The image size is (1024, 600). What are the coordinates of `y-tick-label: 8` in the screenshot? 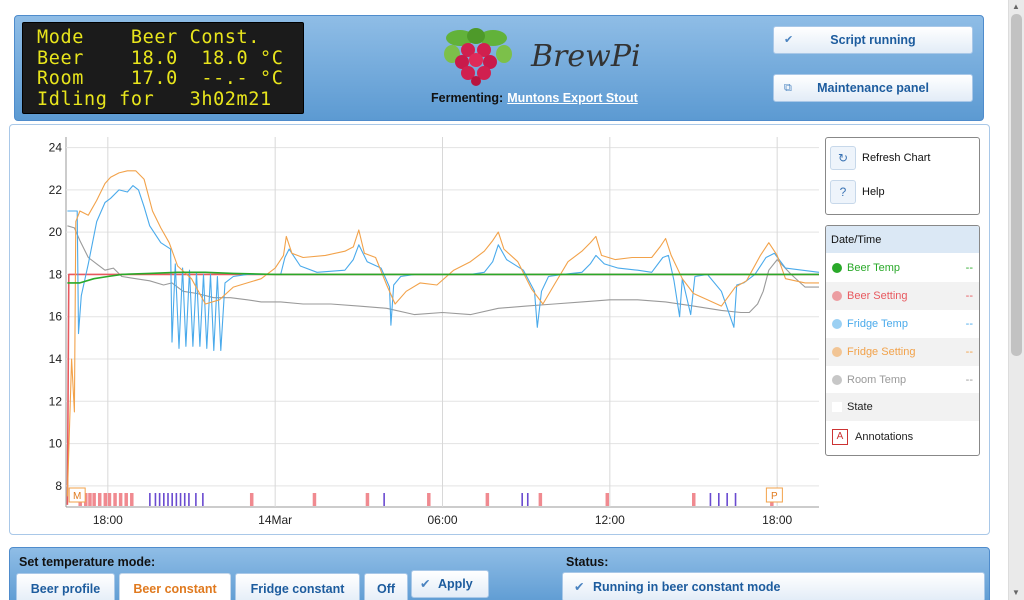 It's located at (58, 486).